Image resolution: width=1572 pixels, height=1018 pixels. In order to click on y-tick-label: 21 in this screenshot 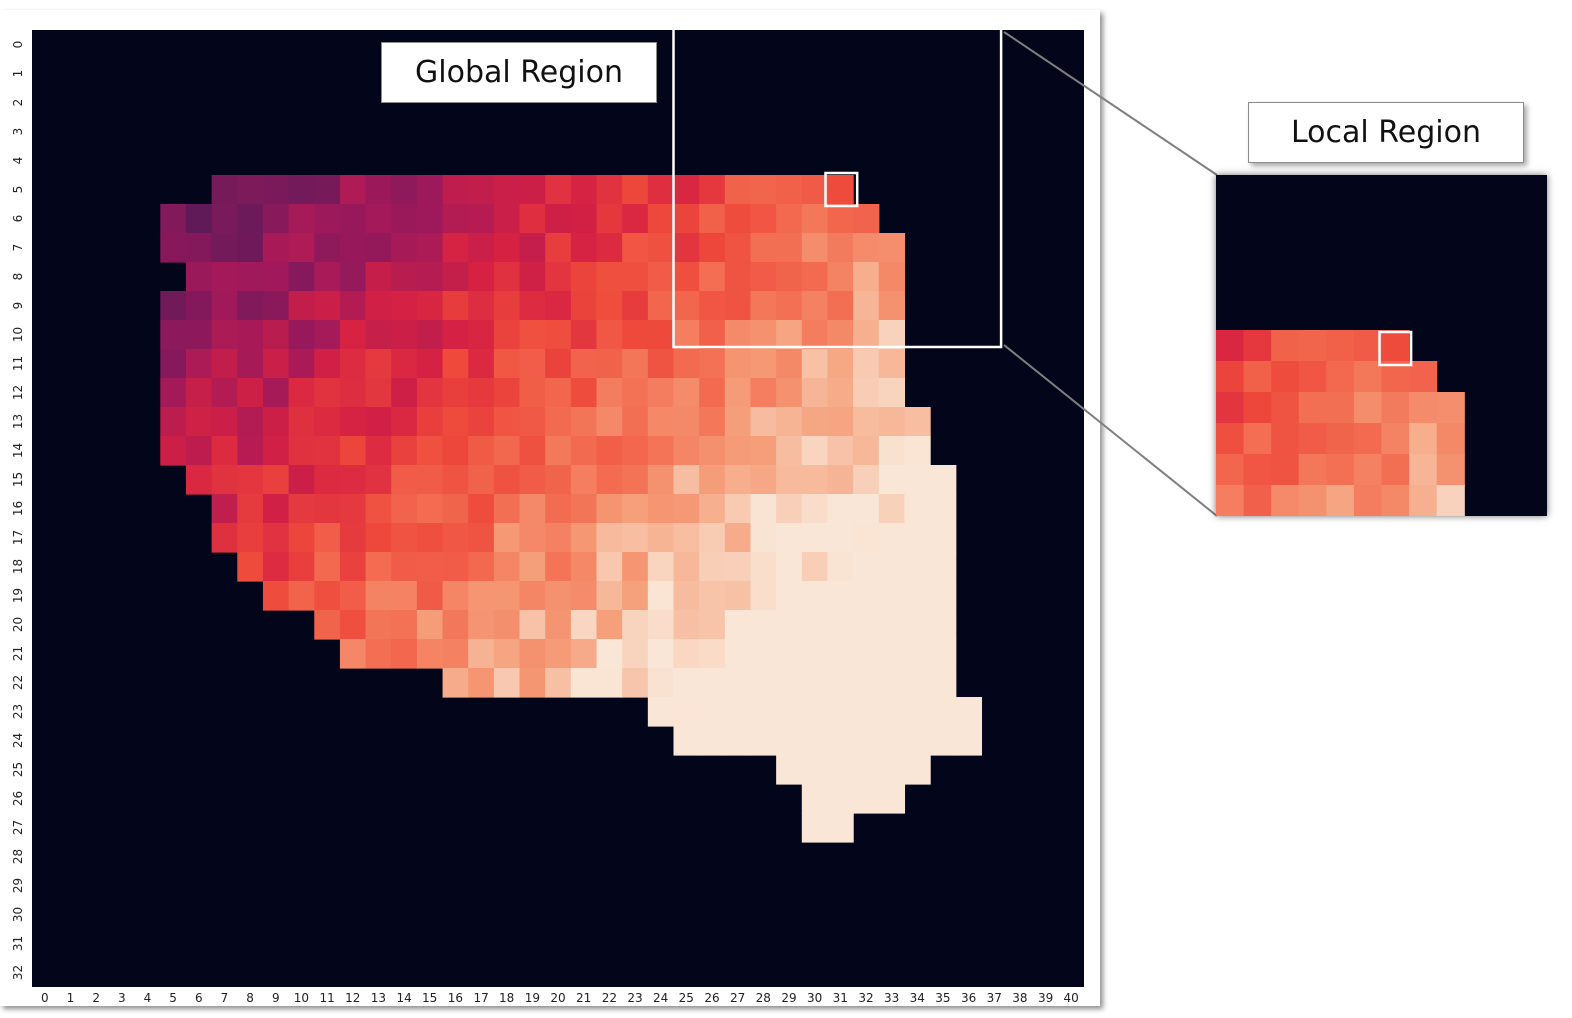, I will do `click(18, 653)`.